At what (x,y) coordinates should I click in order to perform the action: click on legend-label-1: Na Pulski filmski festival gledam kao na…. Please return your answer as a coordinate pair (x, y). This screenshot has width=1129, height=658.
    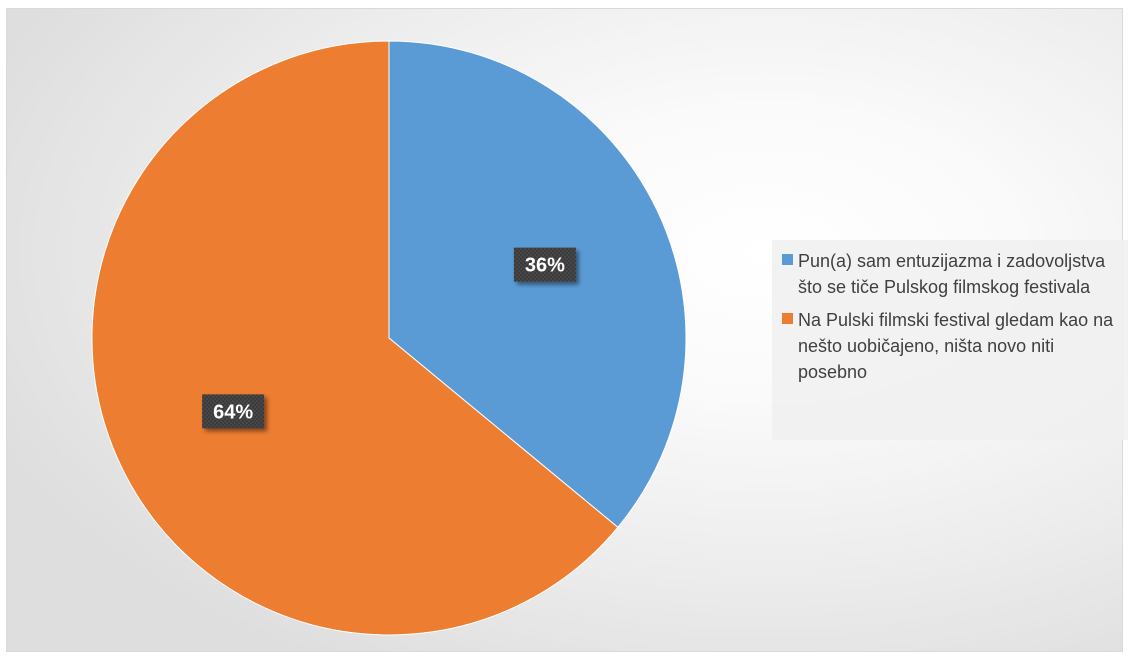
    Looking at the image, I should click on (956, 346).